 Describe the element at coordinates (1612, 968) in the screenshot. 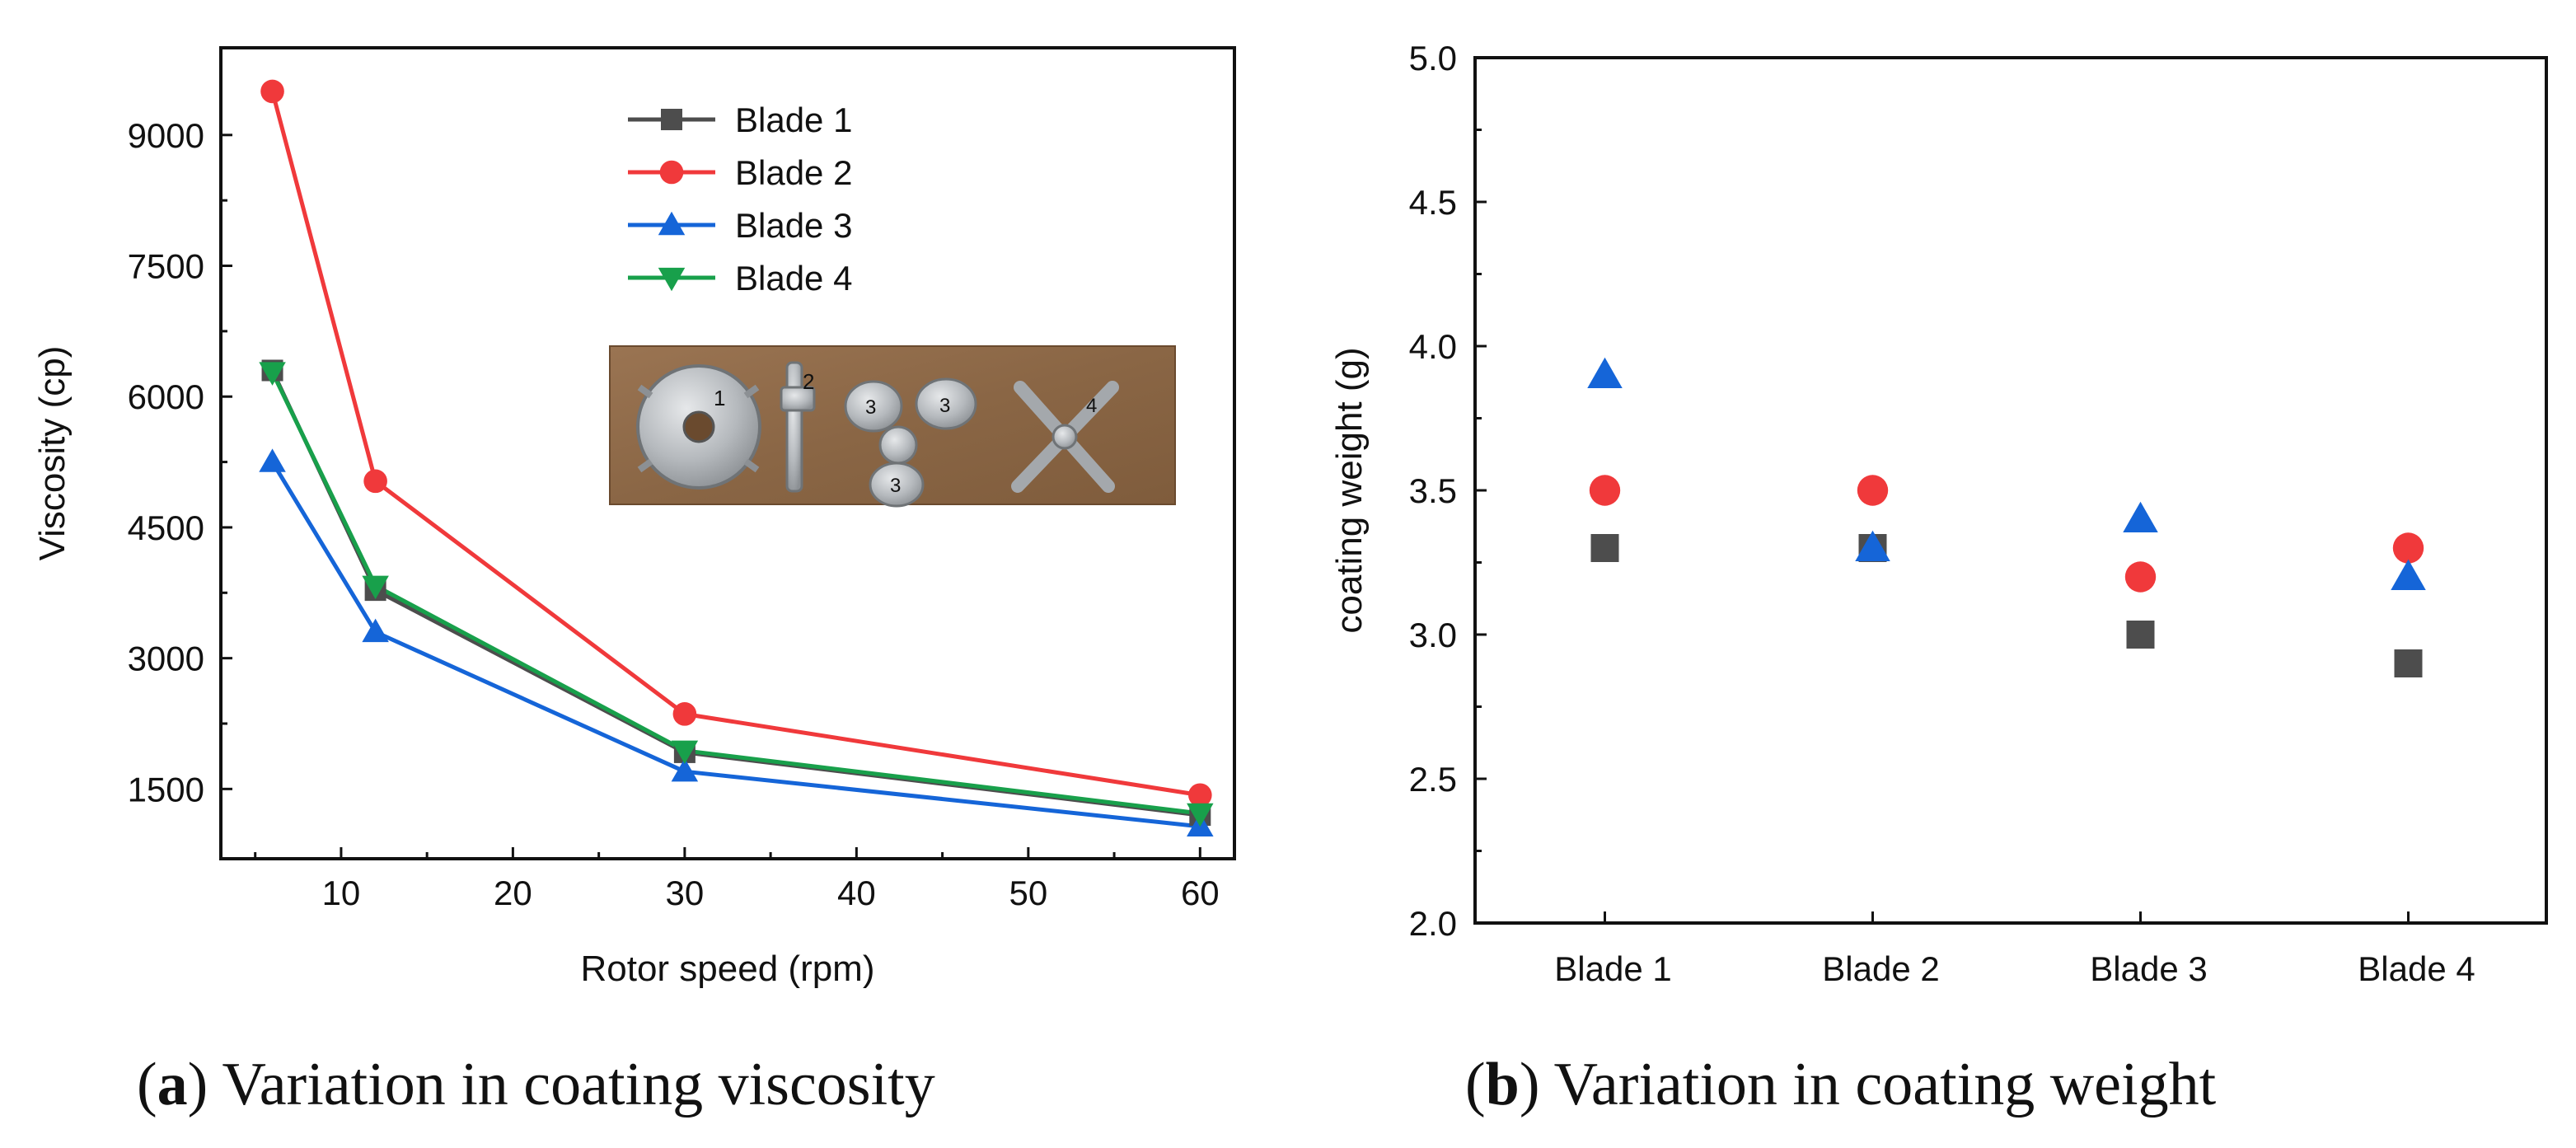

I see `category-label-blade-1: Blade 1` at that location.